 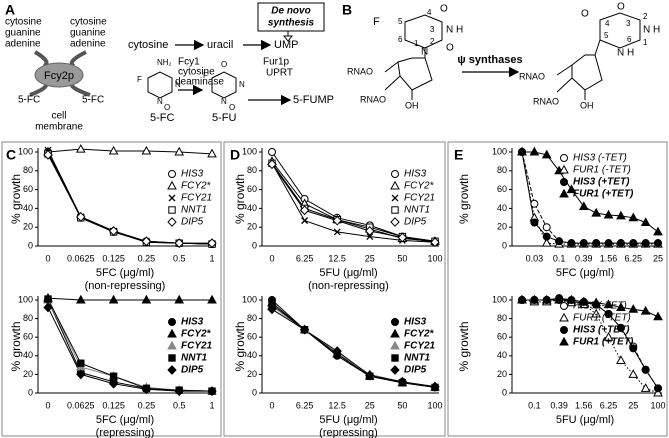 I want to click on atom-number: 1, so click(x=416, y=43).